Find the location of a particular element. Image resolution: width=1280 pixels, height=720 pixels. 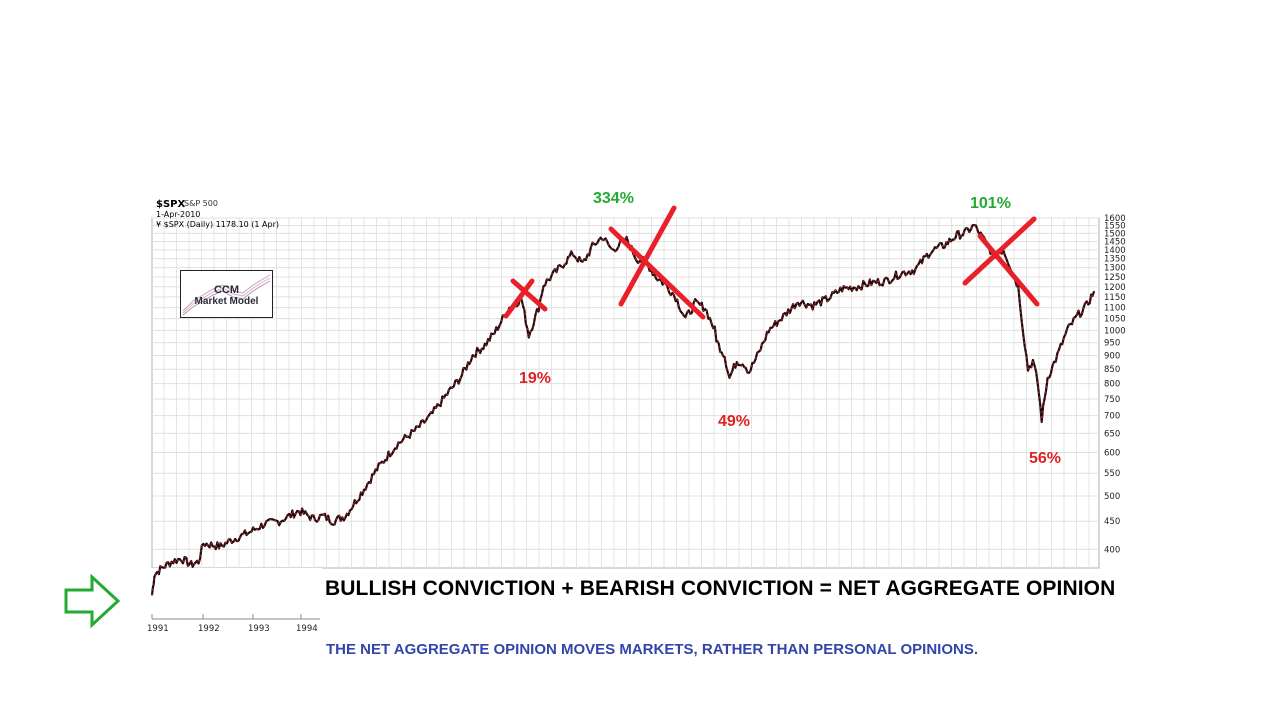

y-tick-label: 700 is located at coordinates (1112, 417).